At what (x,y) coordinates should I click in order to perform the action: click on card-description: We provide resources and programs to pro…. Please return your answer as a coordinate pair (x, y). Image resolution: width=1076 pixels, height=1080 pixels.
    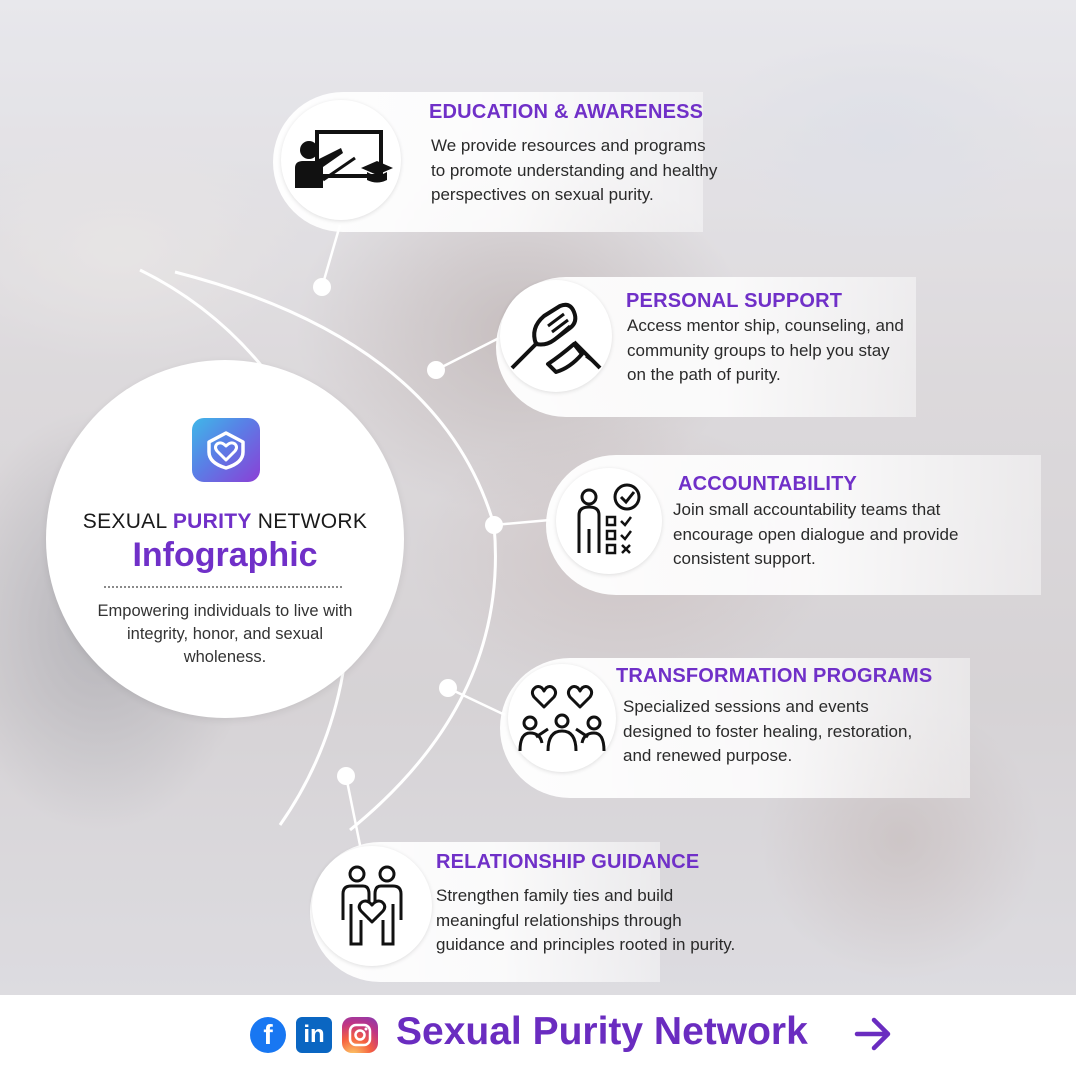
    Looking at the image, I should click on (574, 170).